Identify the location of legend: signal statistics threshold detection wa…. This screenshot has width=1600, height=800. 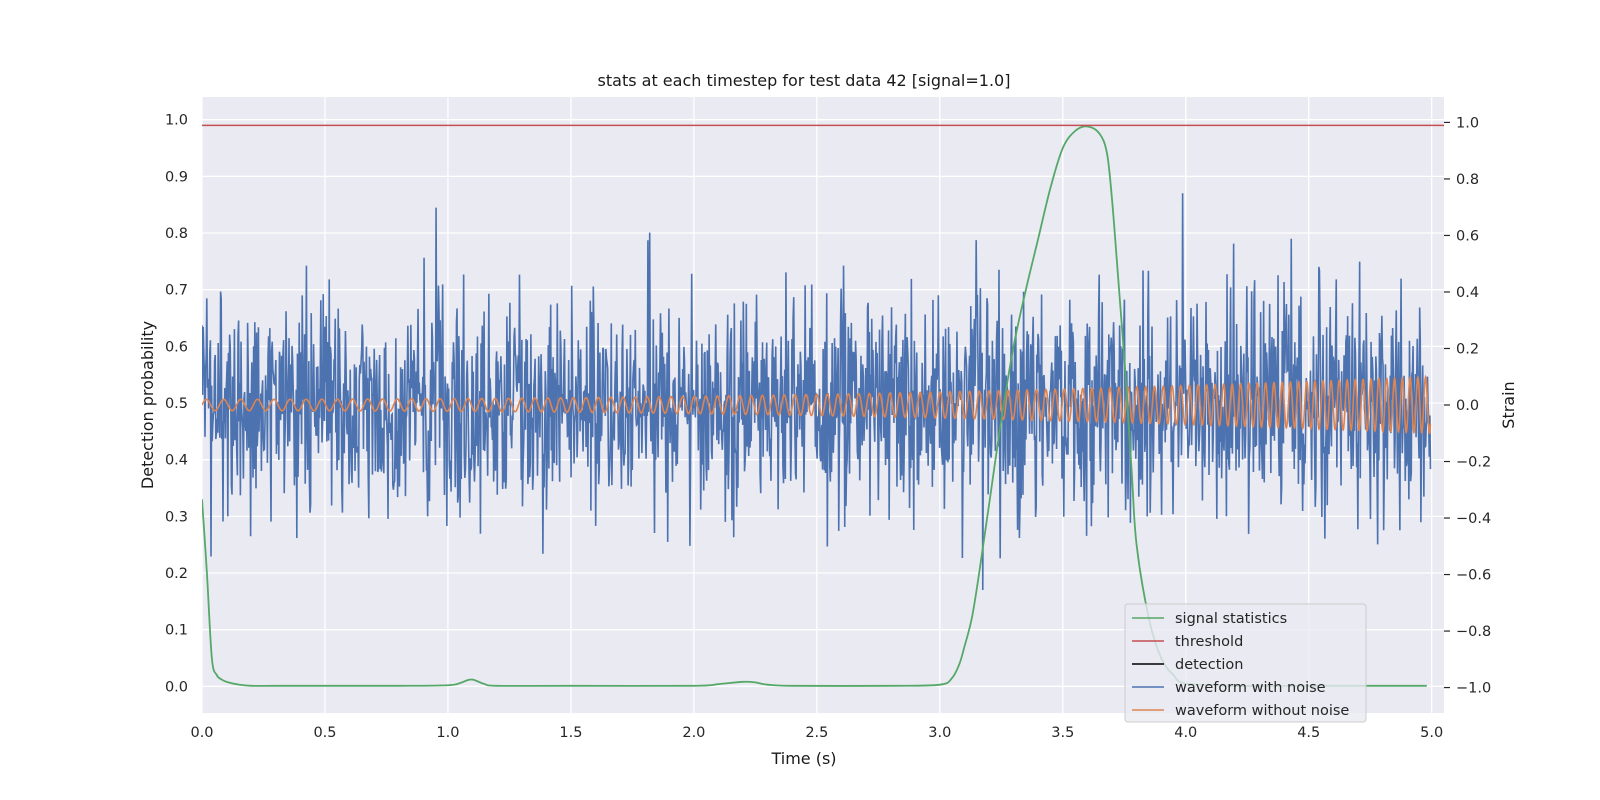
(1245, 663).